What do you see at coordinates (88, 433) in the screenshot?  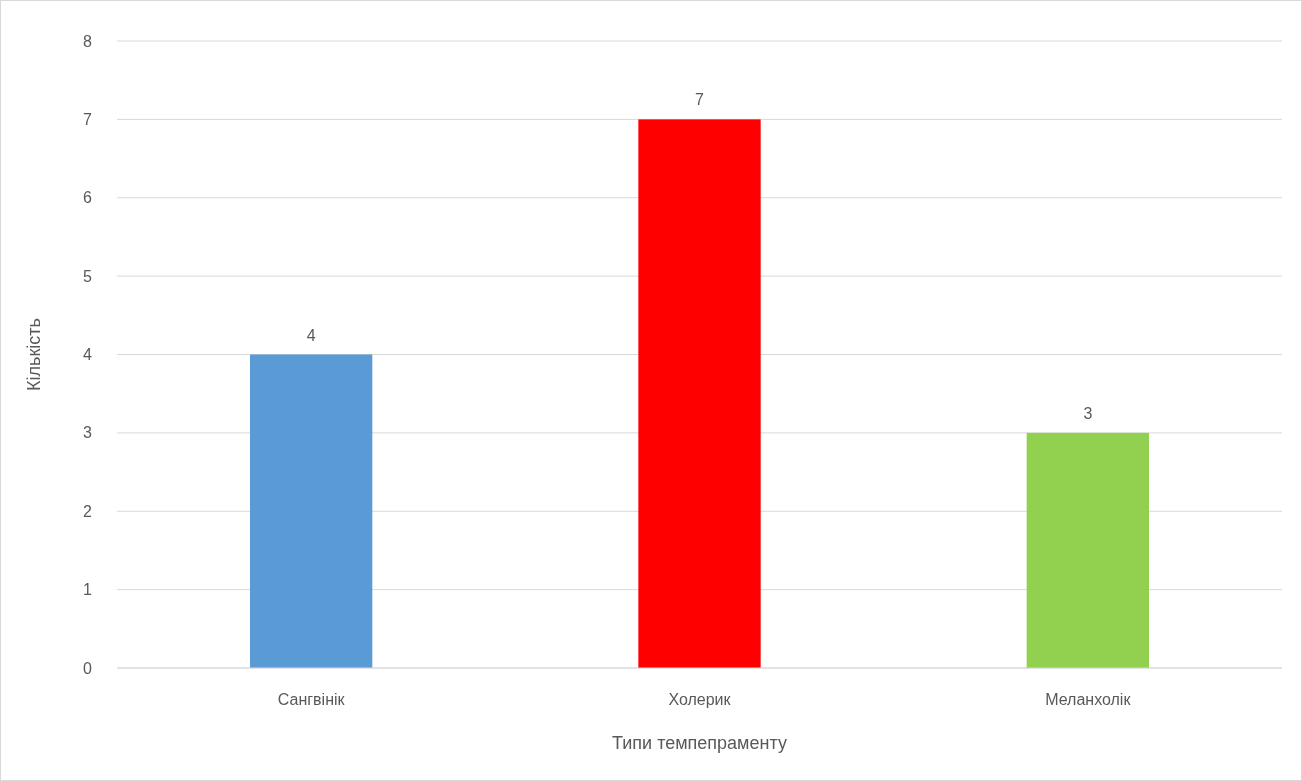 I see `y-tick-label: 3` at bounding box center [88, 433].